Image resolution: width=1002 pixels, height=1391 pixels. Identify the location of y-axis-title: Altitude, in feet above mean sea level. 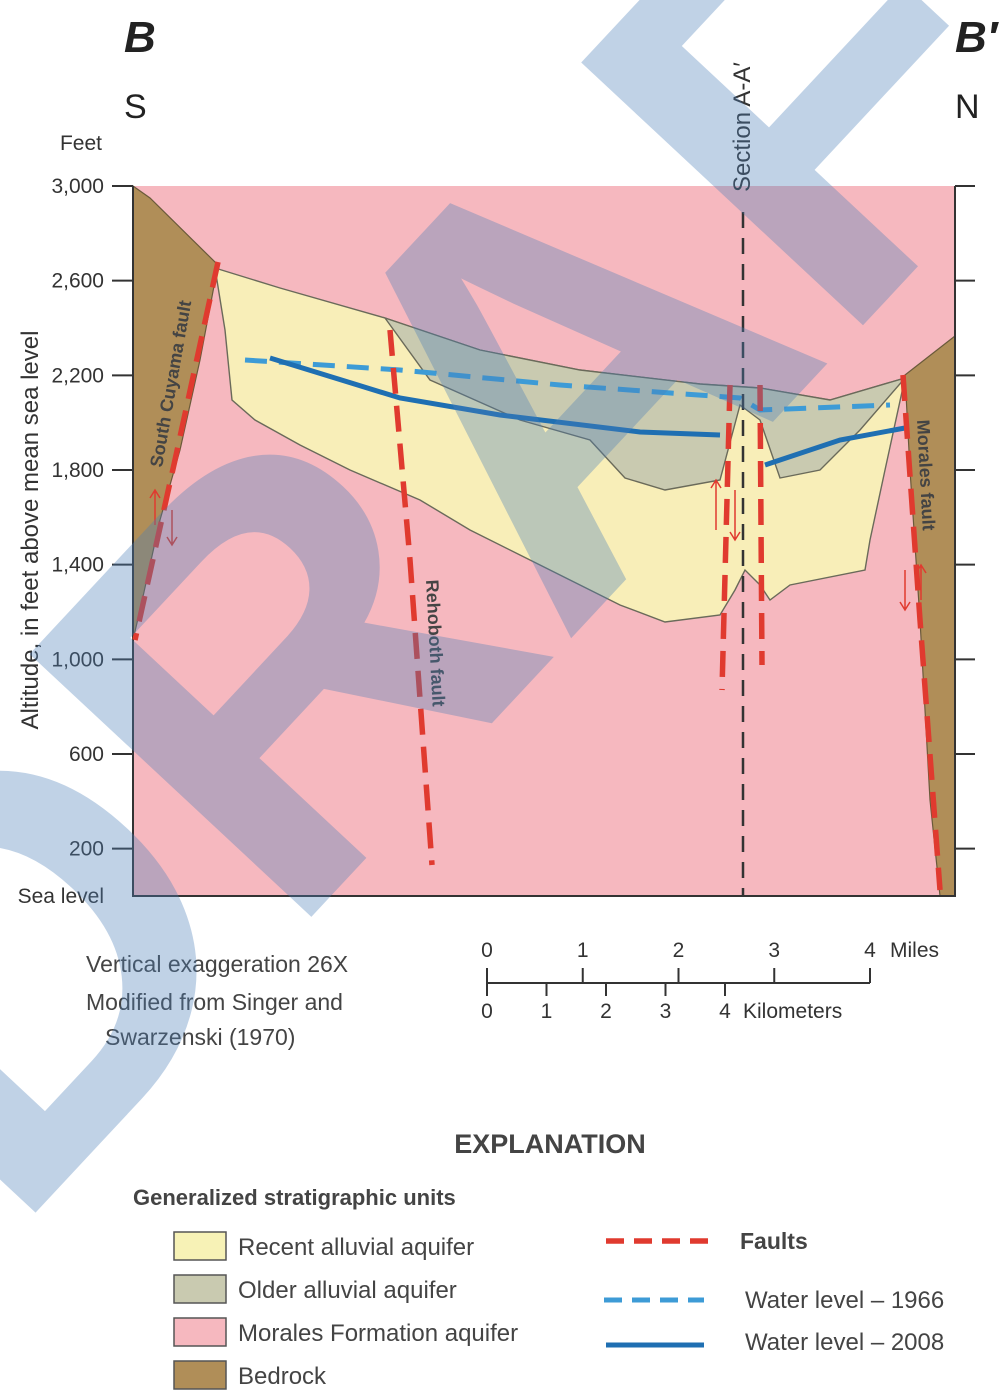
(30, 530).